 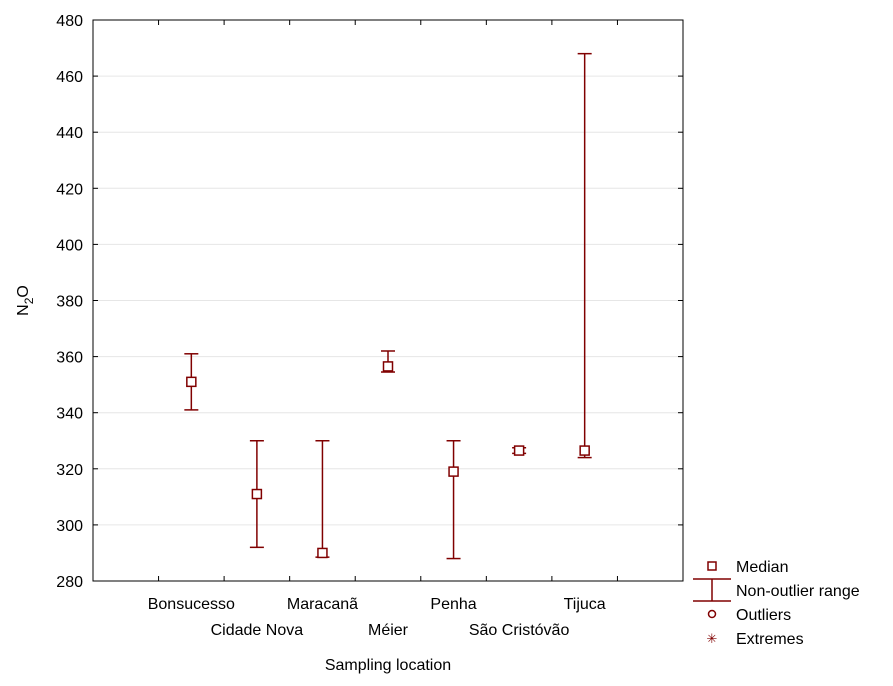 What do you see at coordinates (69, 526) in the screenshot?
I see `y-tick-label: 300` at bounding box center [69, 526].